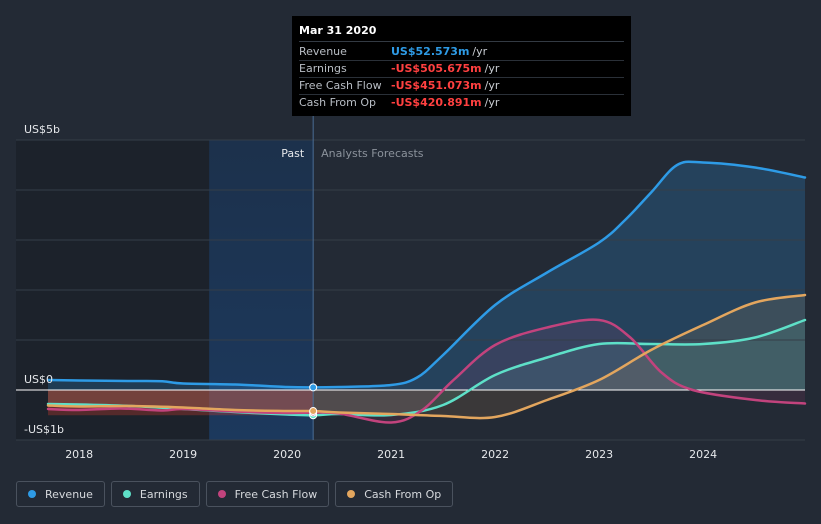 This screenshot has width=821, height=524. Describe the element at coordinates (436, 68) in the screenshot. I see `tooltip-value: -US$505.675m` at that location.